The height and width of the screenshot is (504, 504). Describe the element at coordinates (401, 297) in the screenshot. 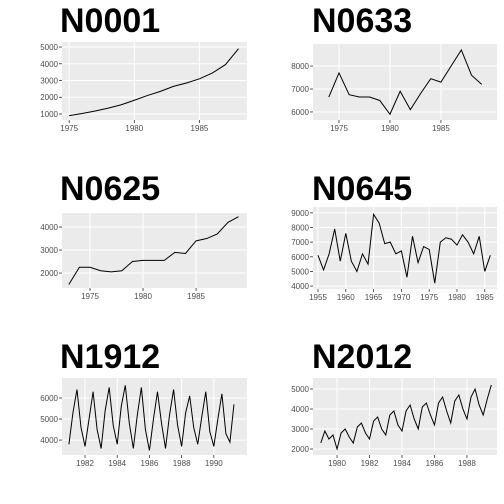

I see `x-tick-label: 1970` at that location.